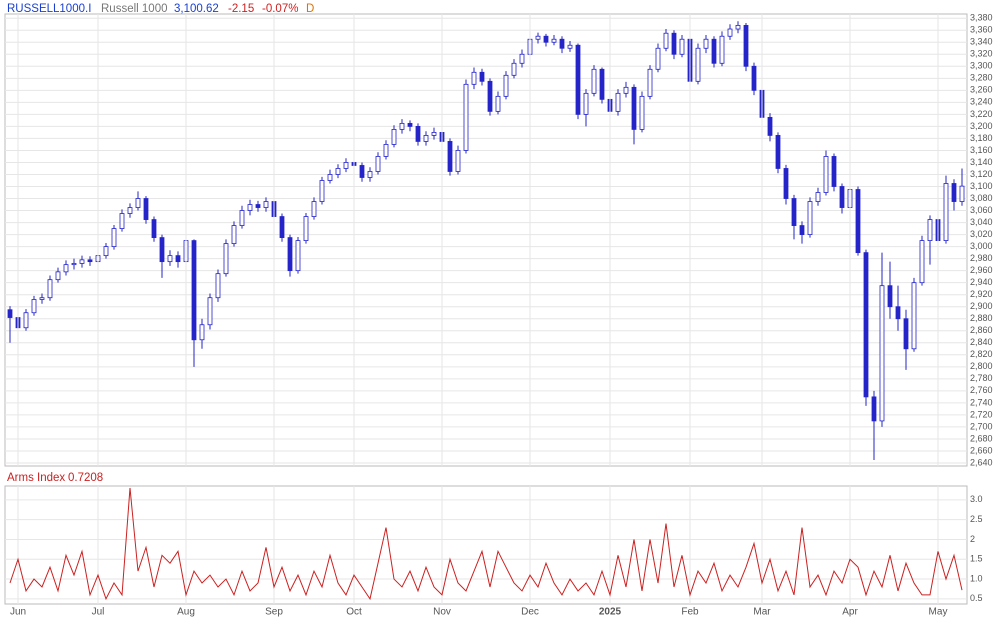  What do you see at coordinates (981, 258) in the screenshot?
I see `y-tick-label: 2,980` at bounding box center [981, 258].